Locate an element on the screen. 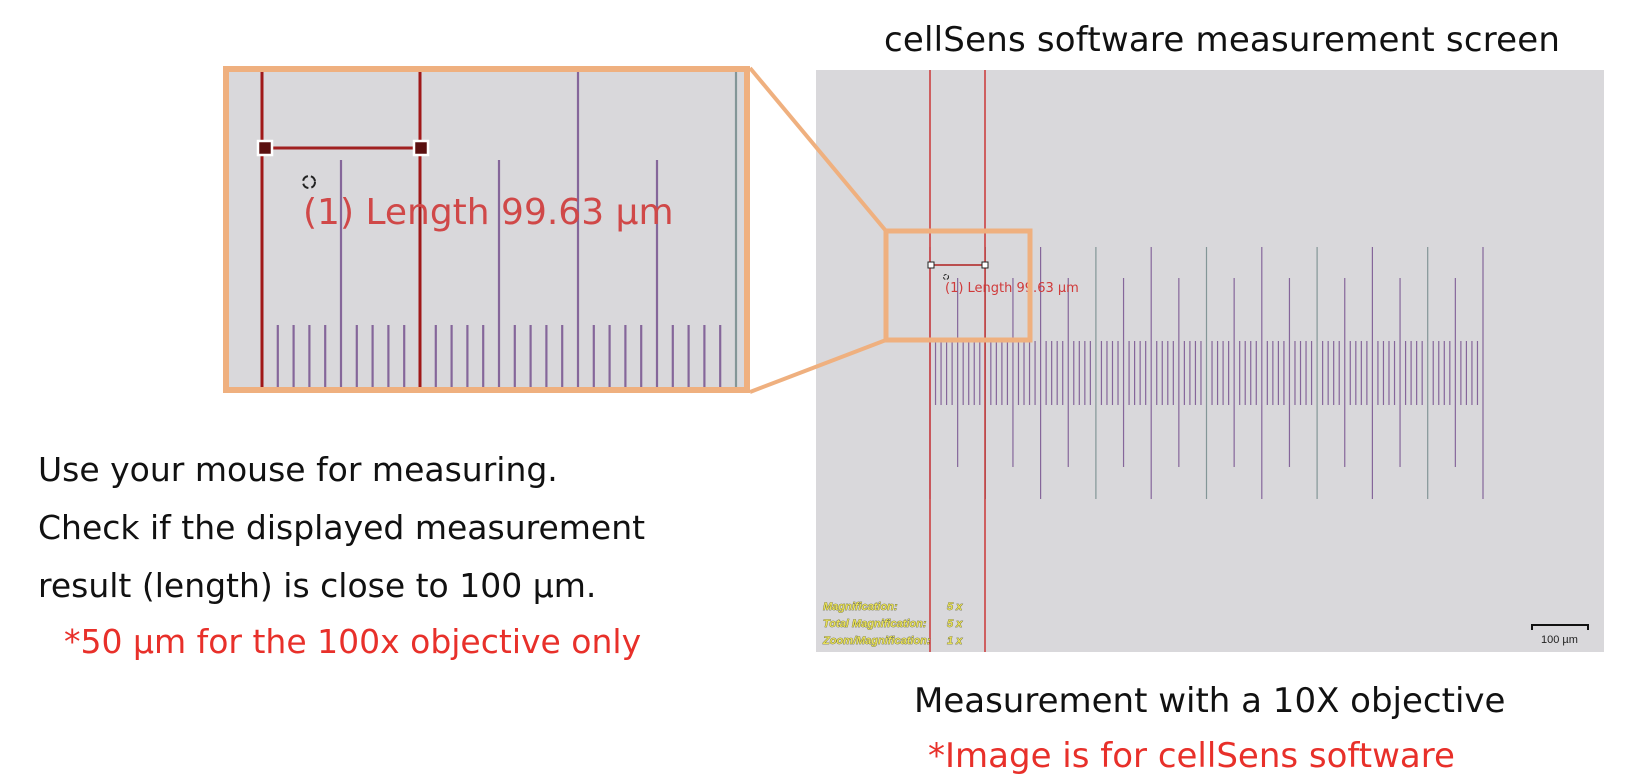 Image resolution: width=1626 pixels, height=782 pixels. measurement-label: (1) Length 99.63 µm is located at coordinates (1012, 288).